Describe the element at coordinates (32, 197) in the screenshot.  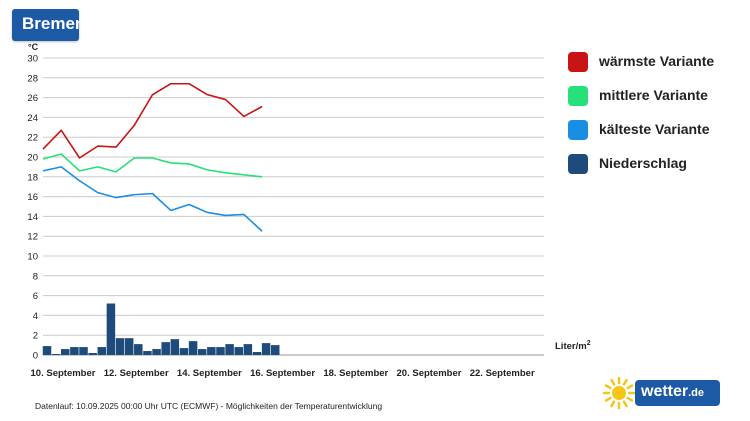
I see `y-tick-label: 16` at that location.